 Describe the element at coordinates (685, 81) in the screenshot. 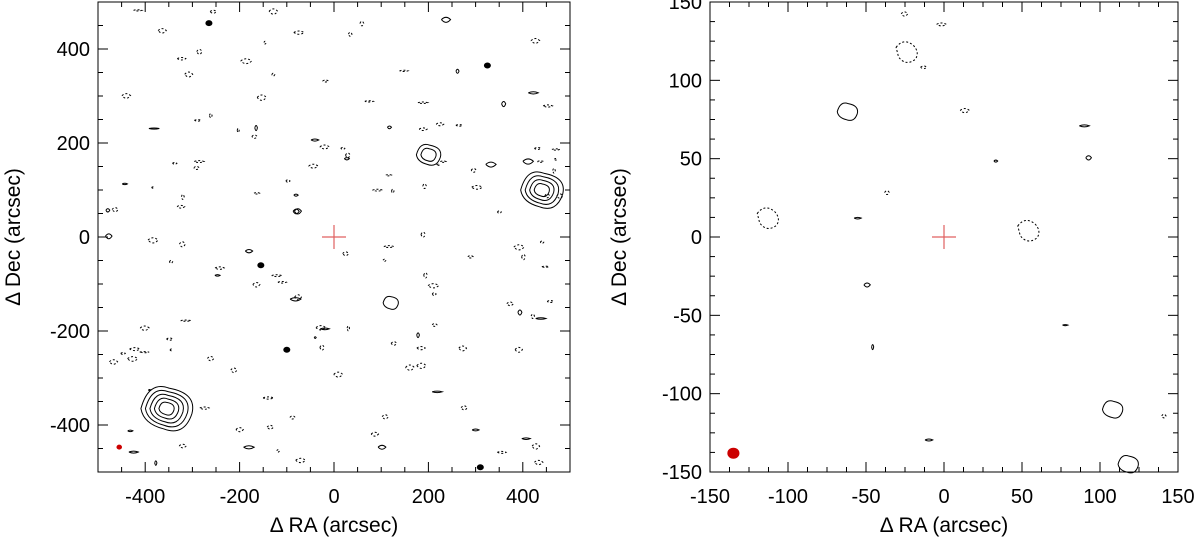

I see `y-tick-label: 100` at that location.